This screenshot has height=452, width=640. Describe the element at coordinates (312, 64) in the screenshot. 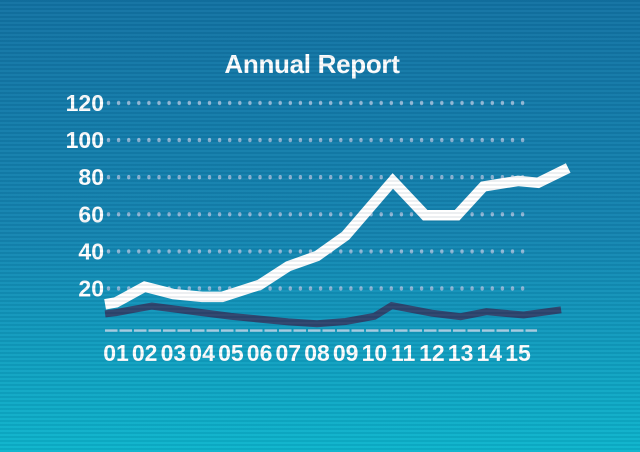

I see `chart-title: Annual Report` at that location.